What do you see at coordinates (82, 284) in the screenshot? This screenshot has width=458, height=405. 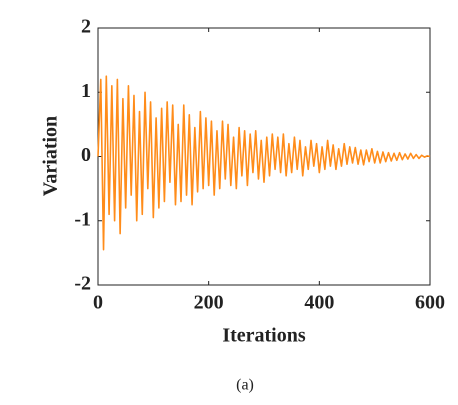 I see `y-tick-label: -2` at bounding box center [82, 284].